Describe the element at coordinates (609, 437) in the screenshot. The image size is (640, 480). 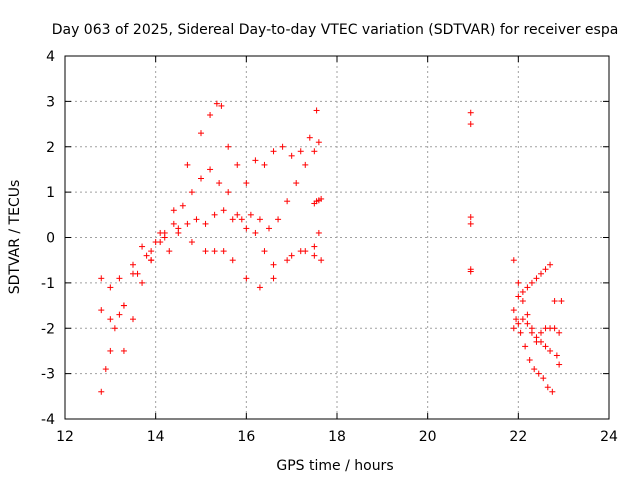
I see `x-tick-label: 24` at that location.